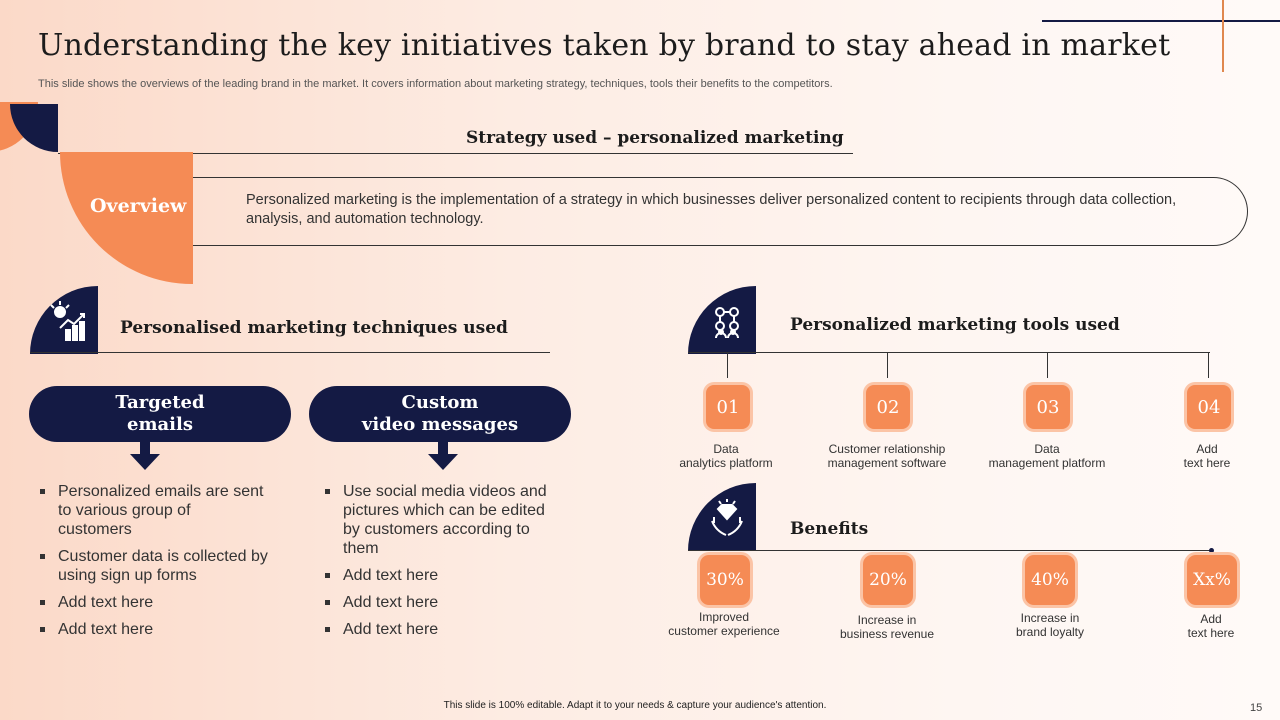  I want to click on tool-number-04: 04, so click(1209, 407).